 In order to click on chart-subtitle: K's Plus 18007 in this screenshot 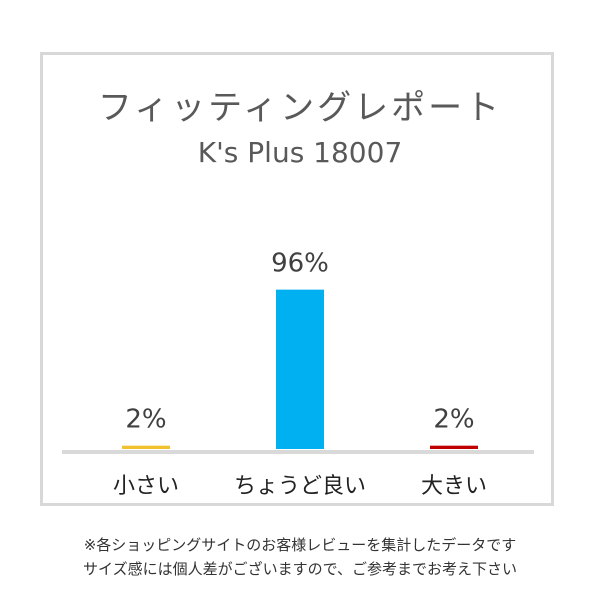, I will do `click(300, 152)`.